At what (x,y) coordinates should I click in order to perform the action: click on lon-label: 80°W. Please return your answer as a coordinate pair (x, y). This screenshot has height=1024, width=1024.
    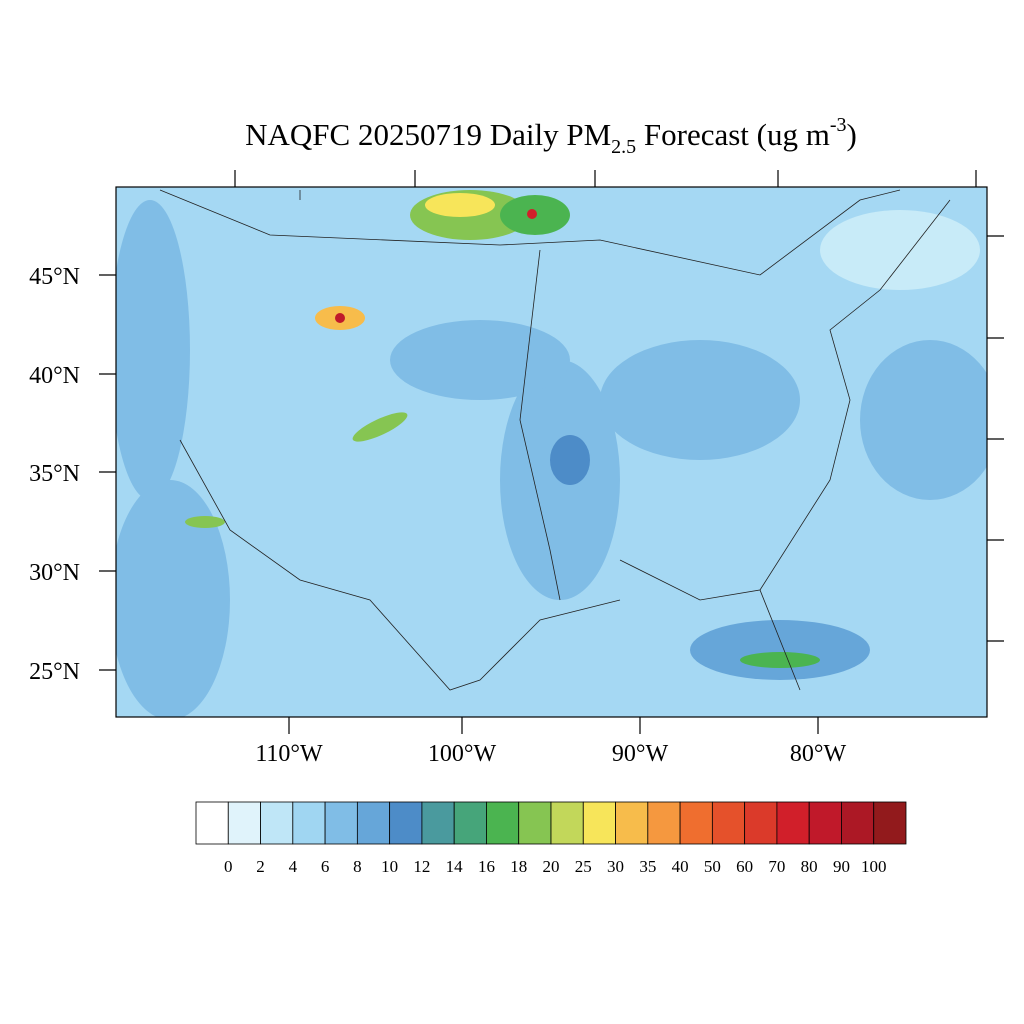
    Looking at the image, I should click on (818, 754).